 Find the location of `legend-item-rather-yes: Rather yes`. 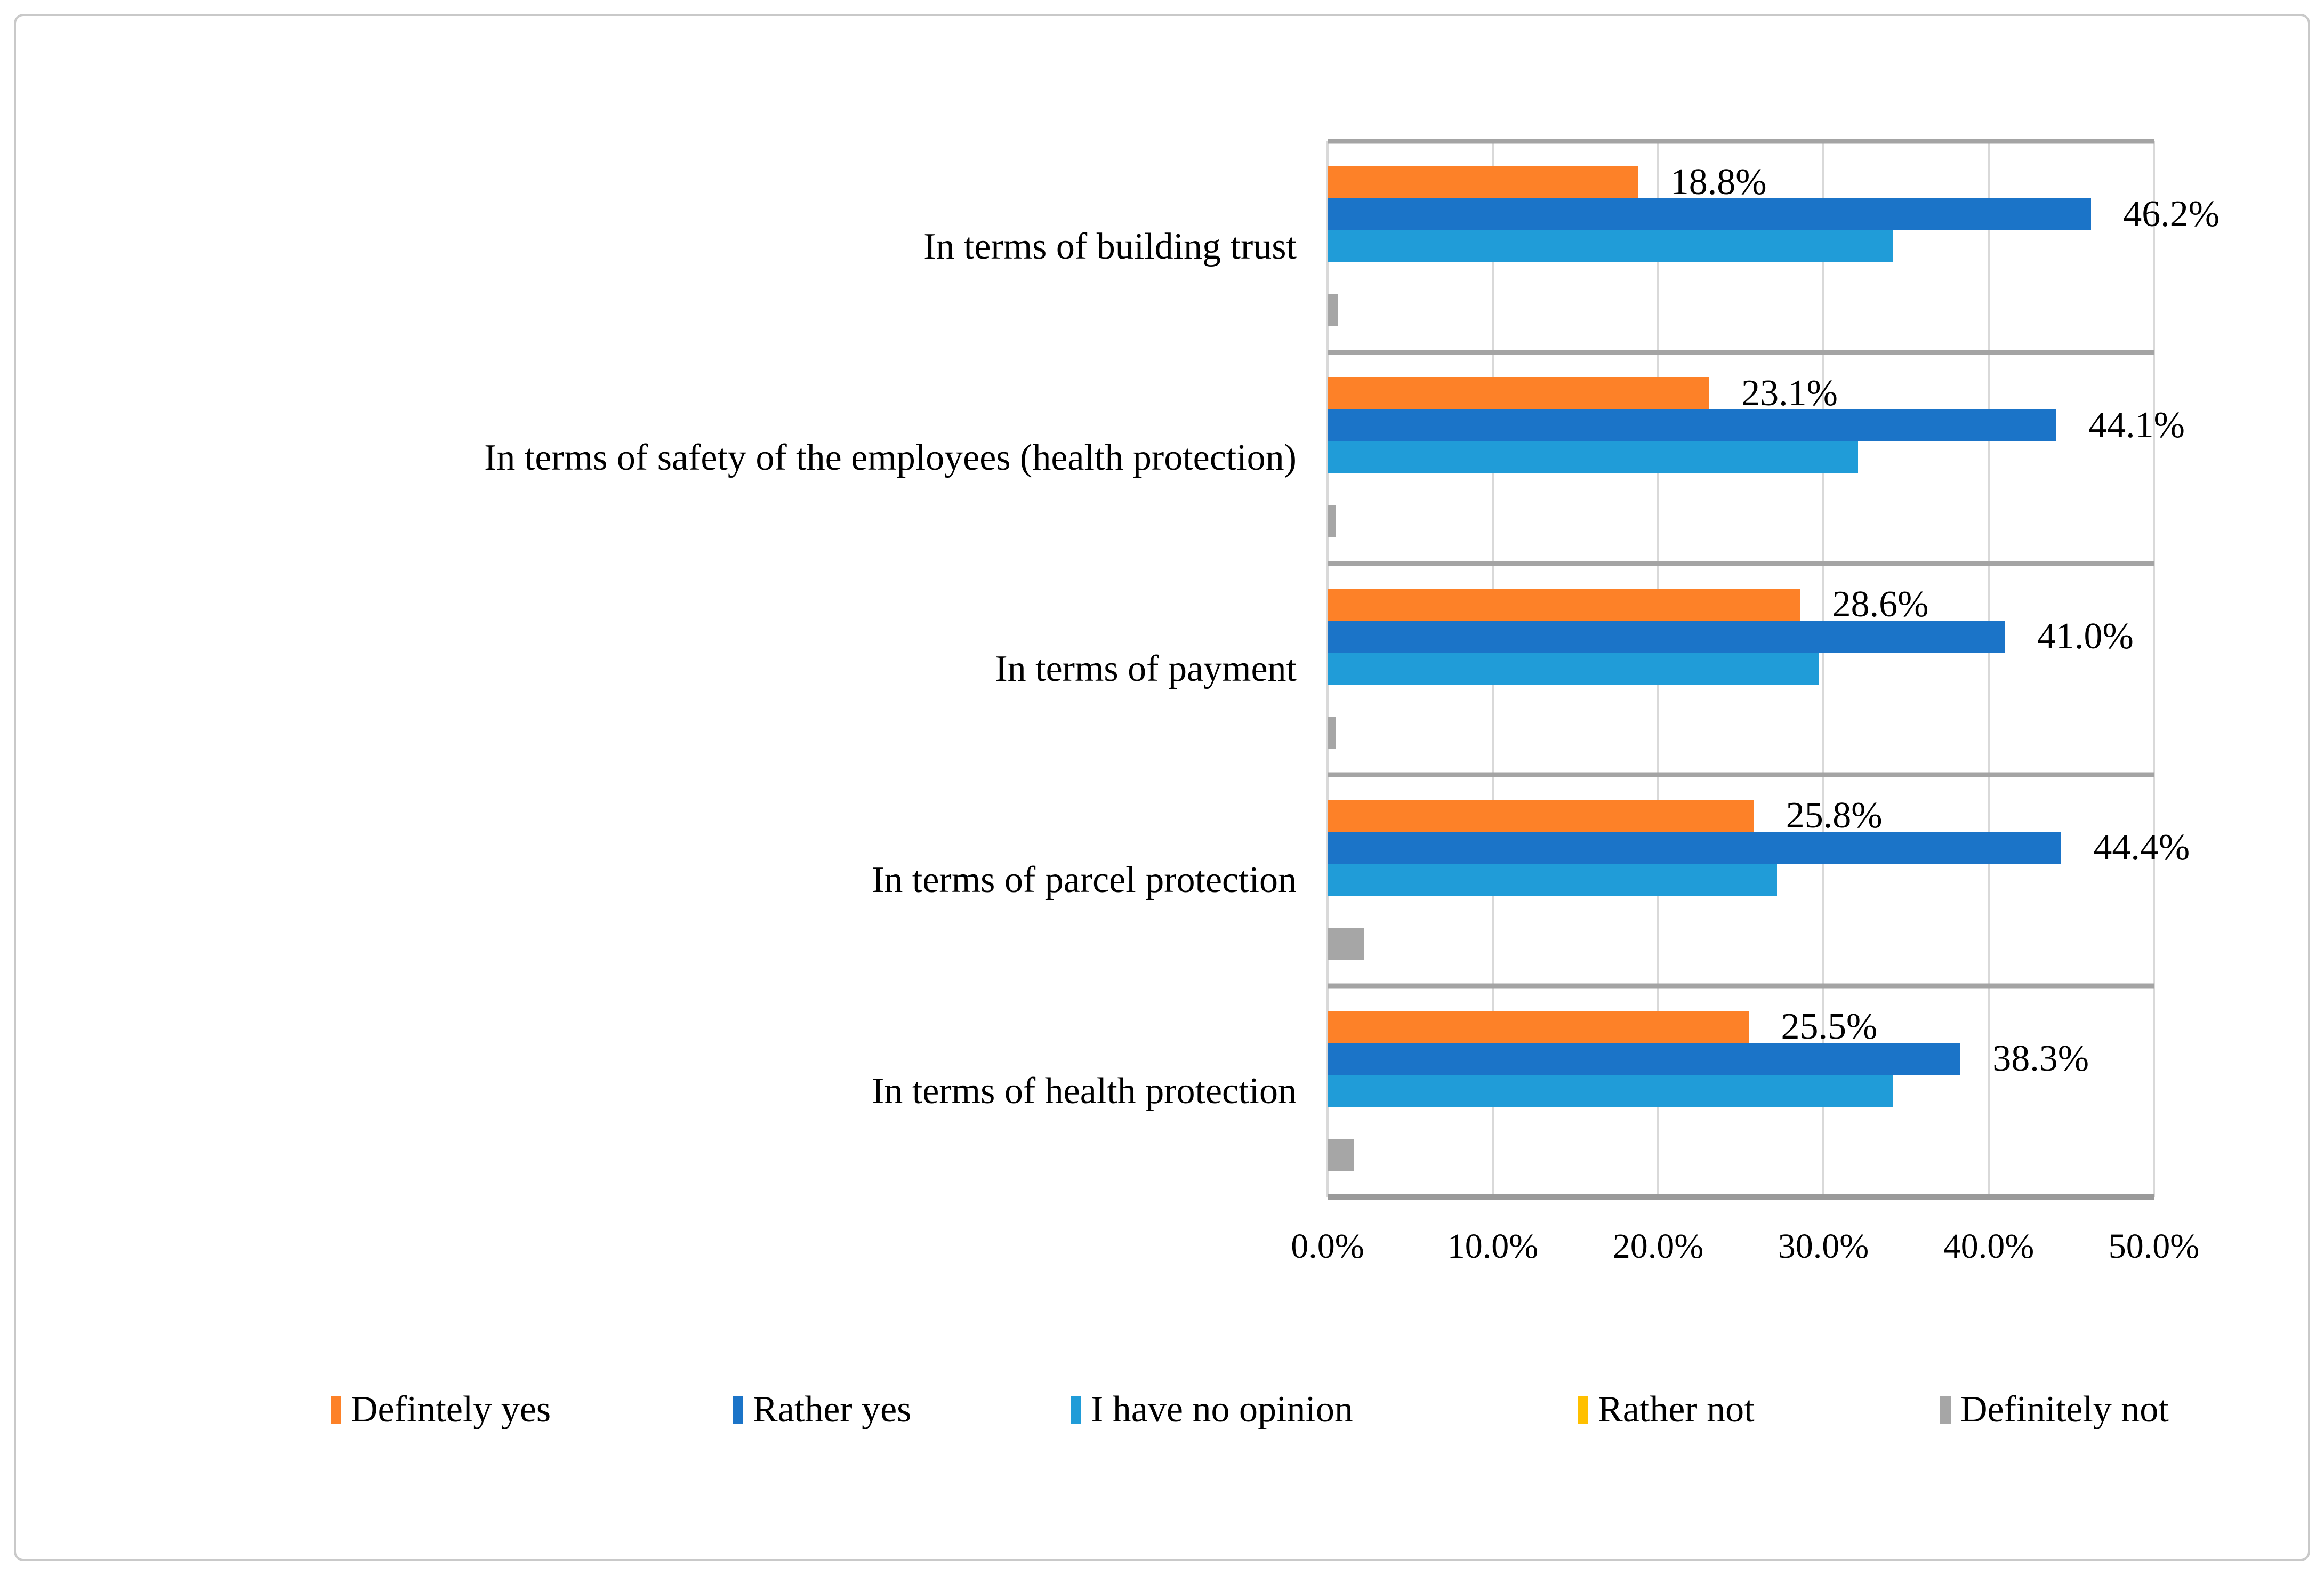

legend-item-rather-yes: Rather yes is located at coordinates (822, 1409).